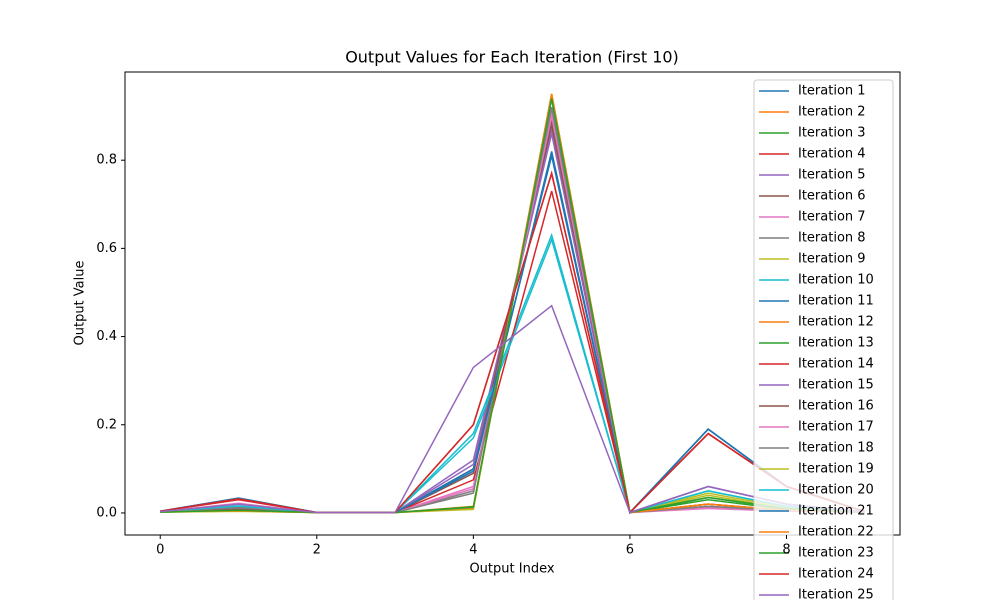 The height and width of the screenshot is (600, 1000). What do you see at coordinates (832, 112) in the screenshot?
I see `legend-label: Iteration 2` at bounding box center [832, 112].